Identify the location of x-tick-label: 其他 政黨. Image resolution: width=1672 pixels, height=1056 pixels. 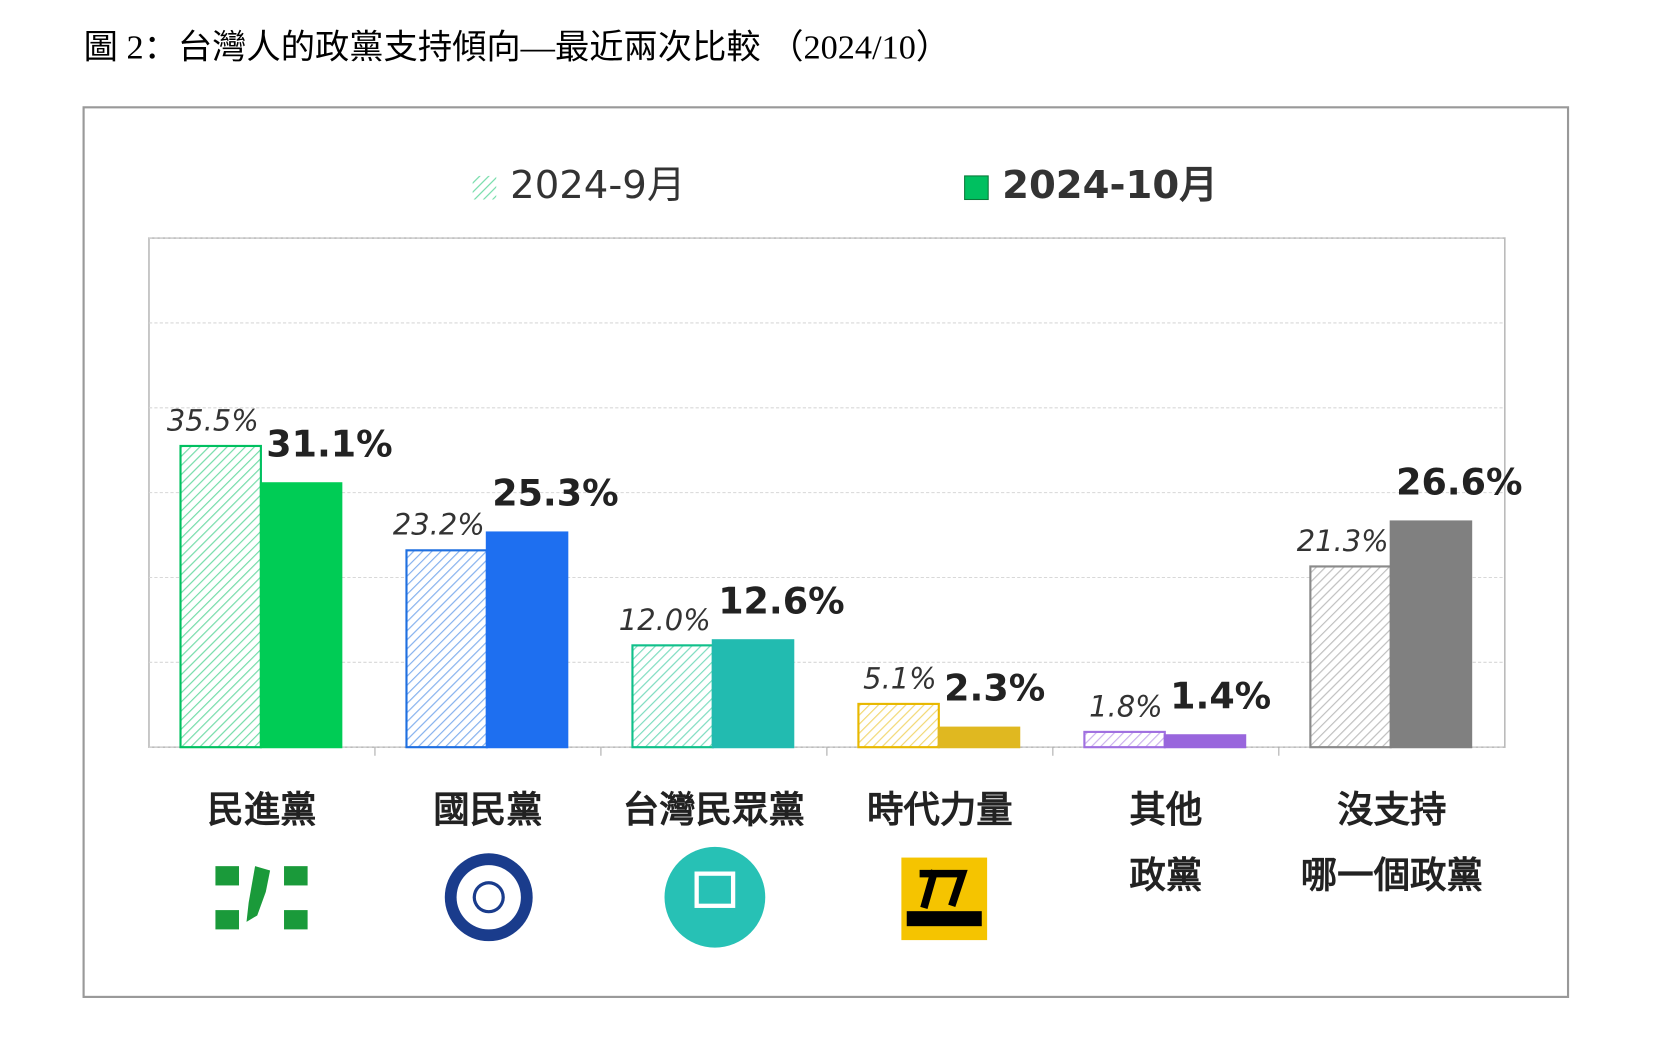
(1166, 843).